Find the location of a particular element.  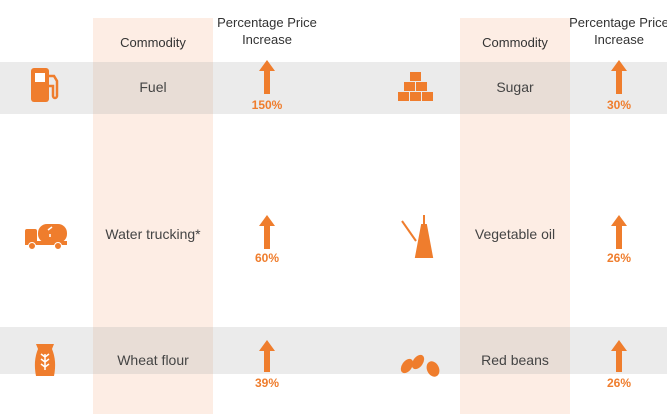

commodity-name: Fuel is located at coordinates (153, 87).